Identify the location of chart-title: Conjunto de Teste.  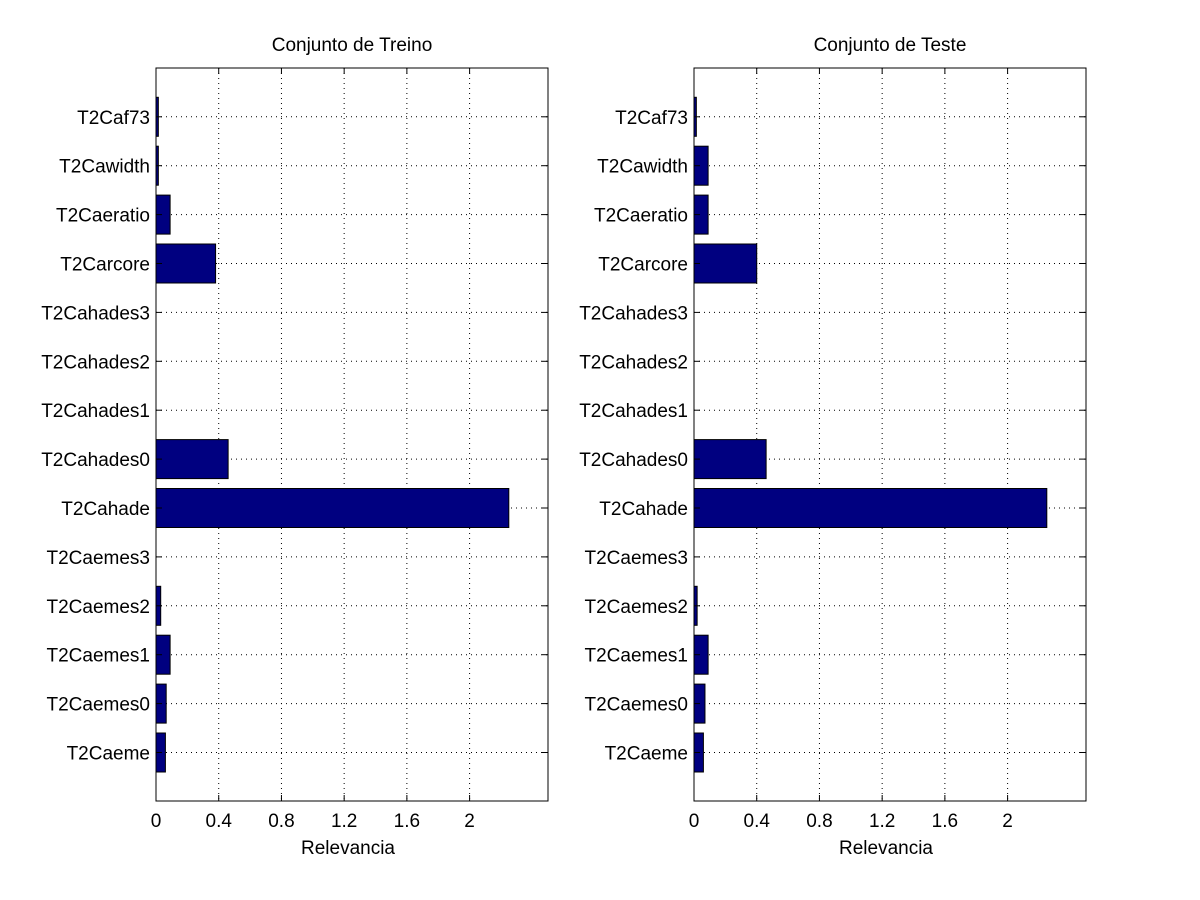
(890, 45).